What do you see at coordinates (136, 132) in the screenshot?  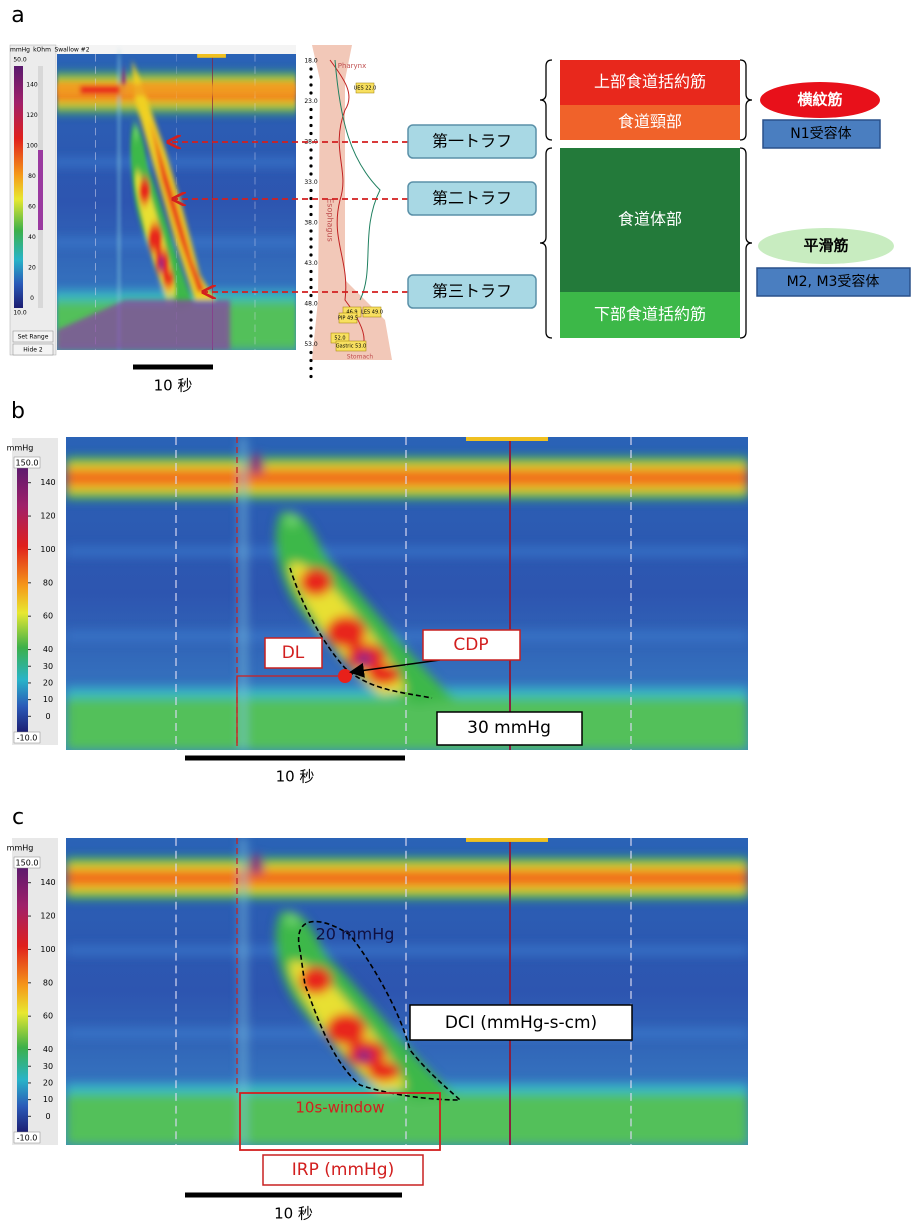 I see `small-spot` at bounding box center [136, 132].